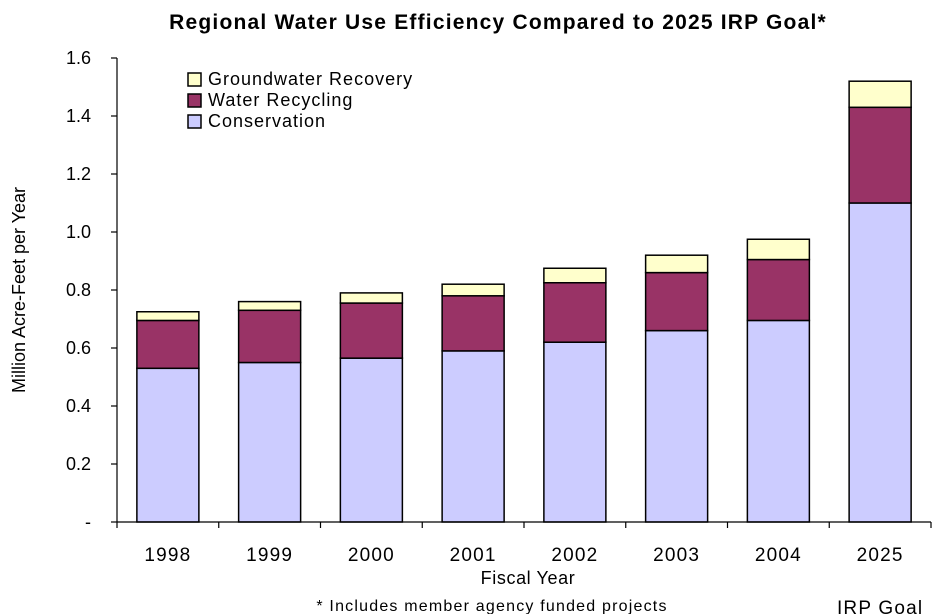 The width and height of the screenshot is (936, 614). What do you see at coordinates (676, 301) in the screenshot?
I see `bar-water-recycling-2003` at bounding box center [676, 301].